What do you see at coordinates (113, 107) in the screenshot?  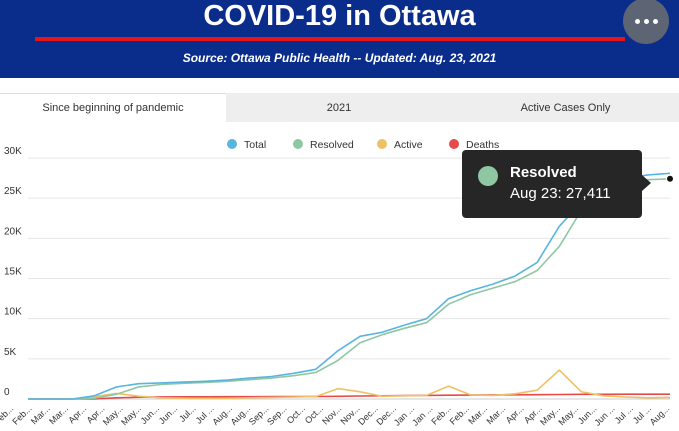 I see `tab-since-beginning: Since beginning of pandemic` at bounding box center [113, 107].